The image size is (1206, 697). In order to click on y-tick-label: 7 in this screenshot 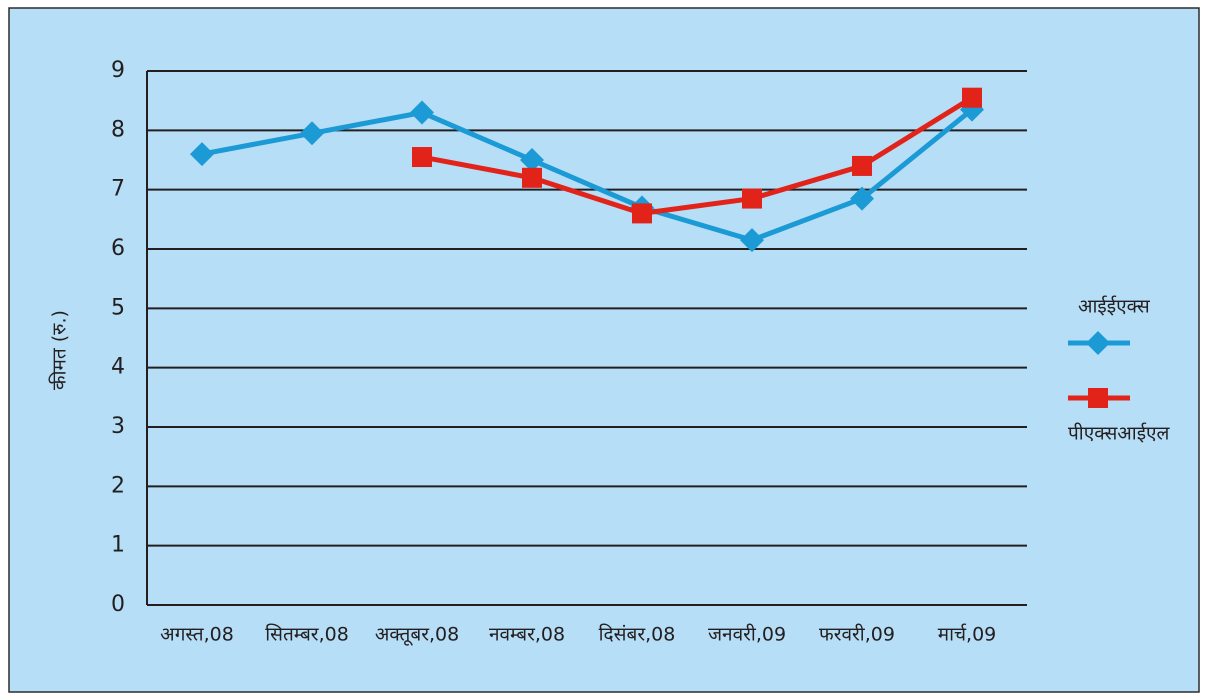, I will do `click(118, 189)`.